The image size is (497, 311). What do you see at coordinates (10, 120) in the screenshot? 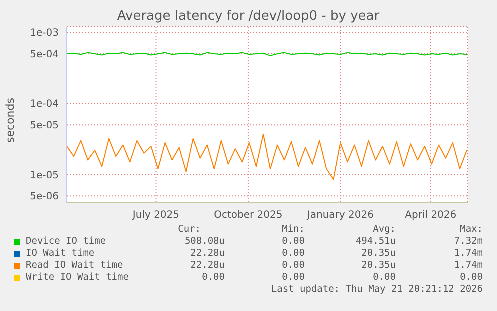
I see `y-axis-title: seconds` at bounding box center [10, 120].